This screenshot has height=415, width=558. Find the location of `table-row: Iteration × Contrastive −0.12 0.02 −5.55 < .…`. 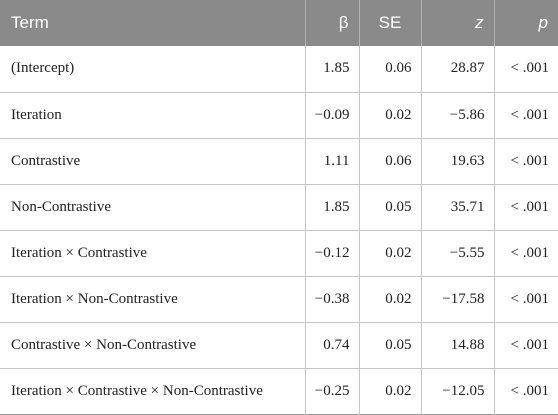

table-row: Iteration × Contrastive −0.12 0.02 −5.55 < .… is located at coordinates (279, 252).